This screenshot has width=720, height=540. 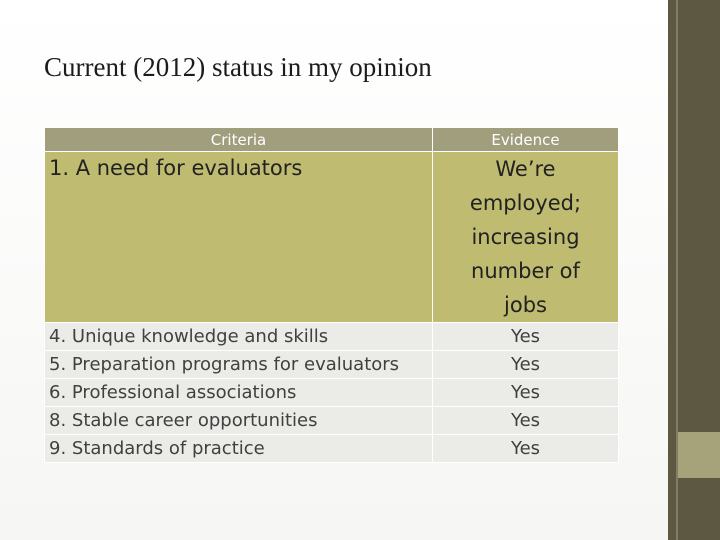 I want to click on row: 4. Unique knowledge and skills Yes, so click(x=331, y=336).